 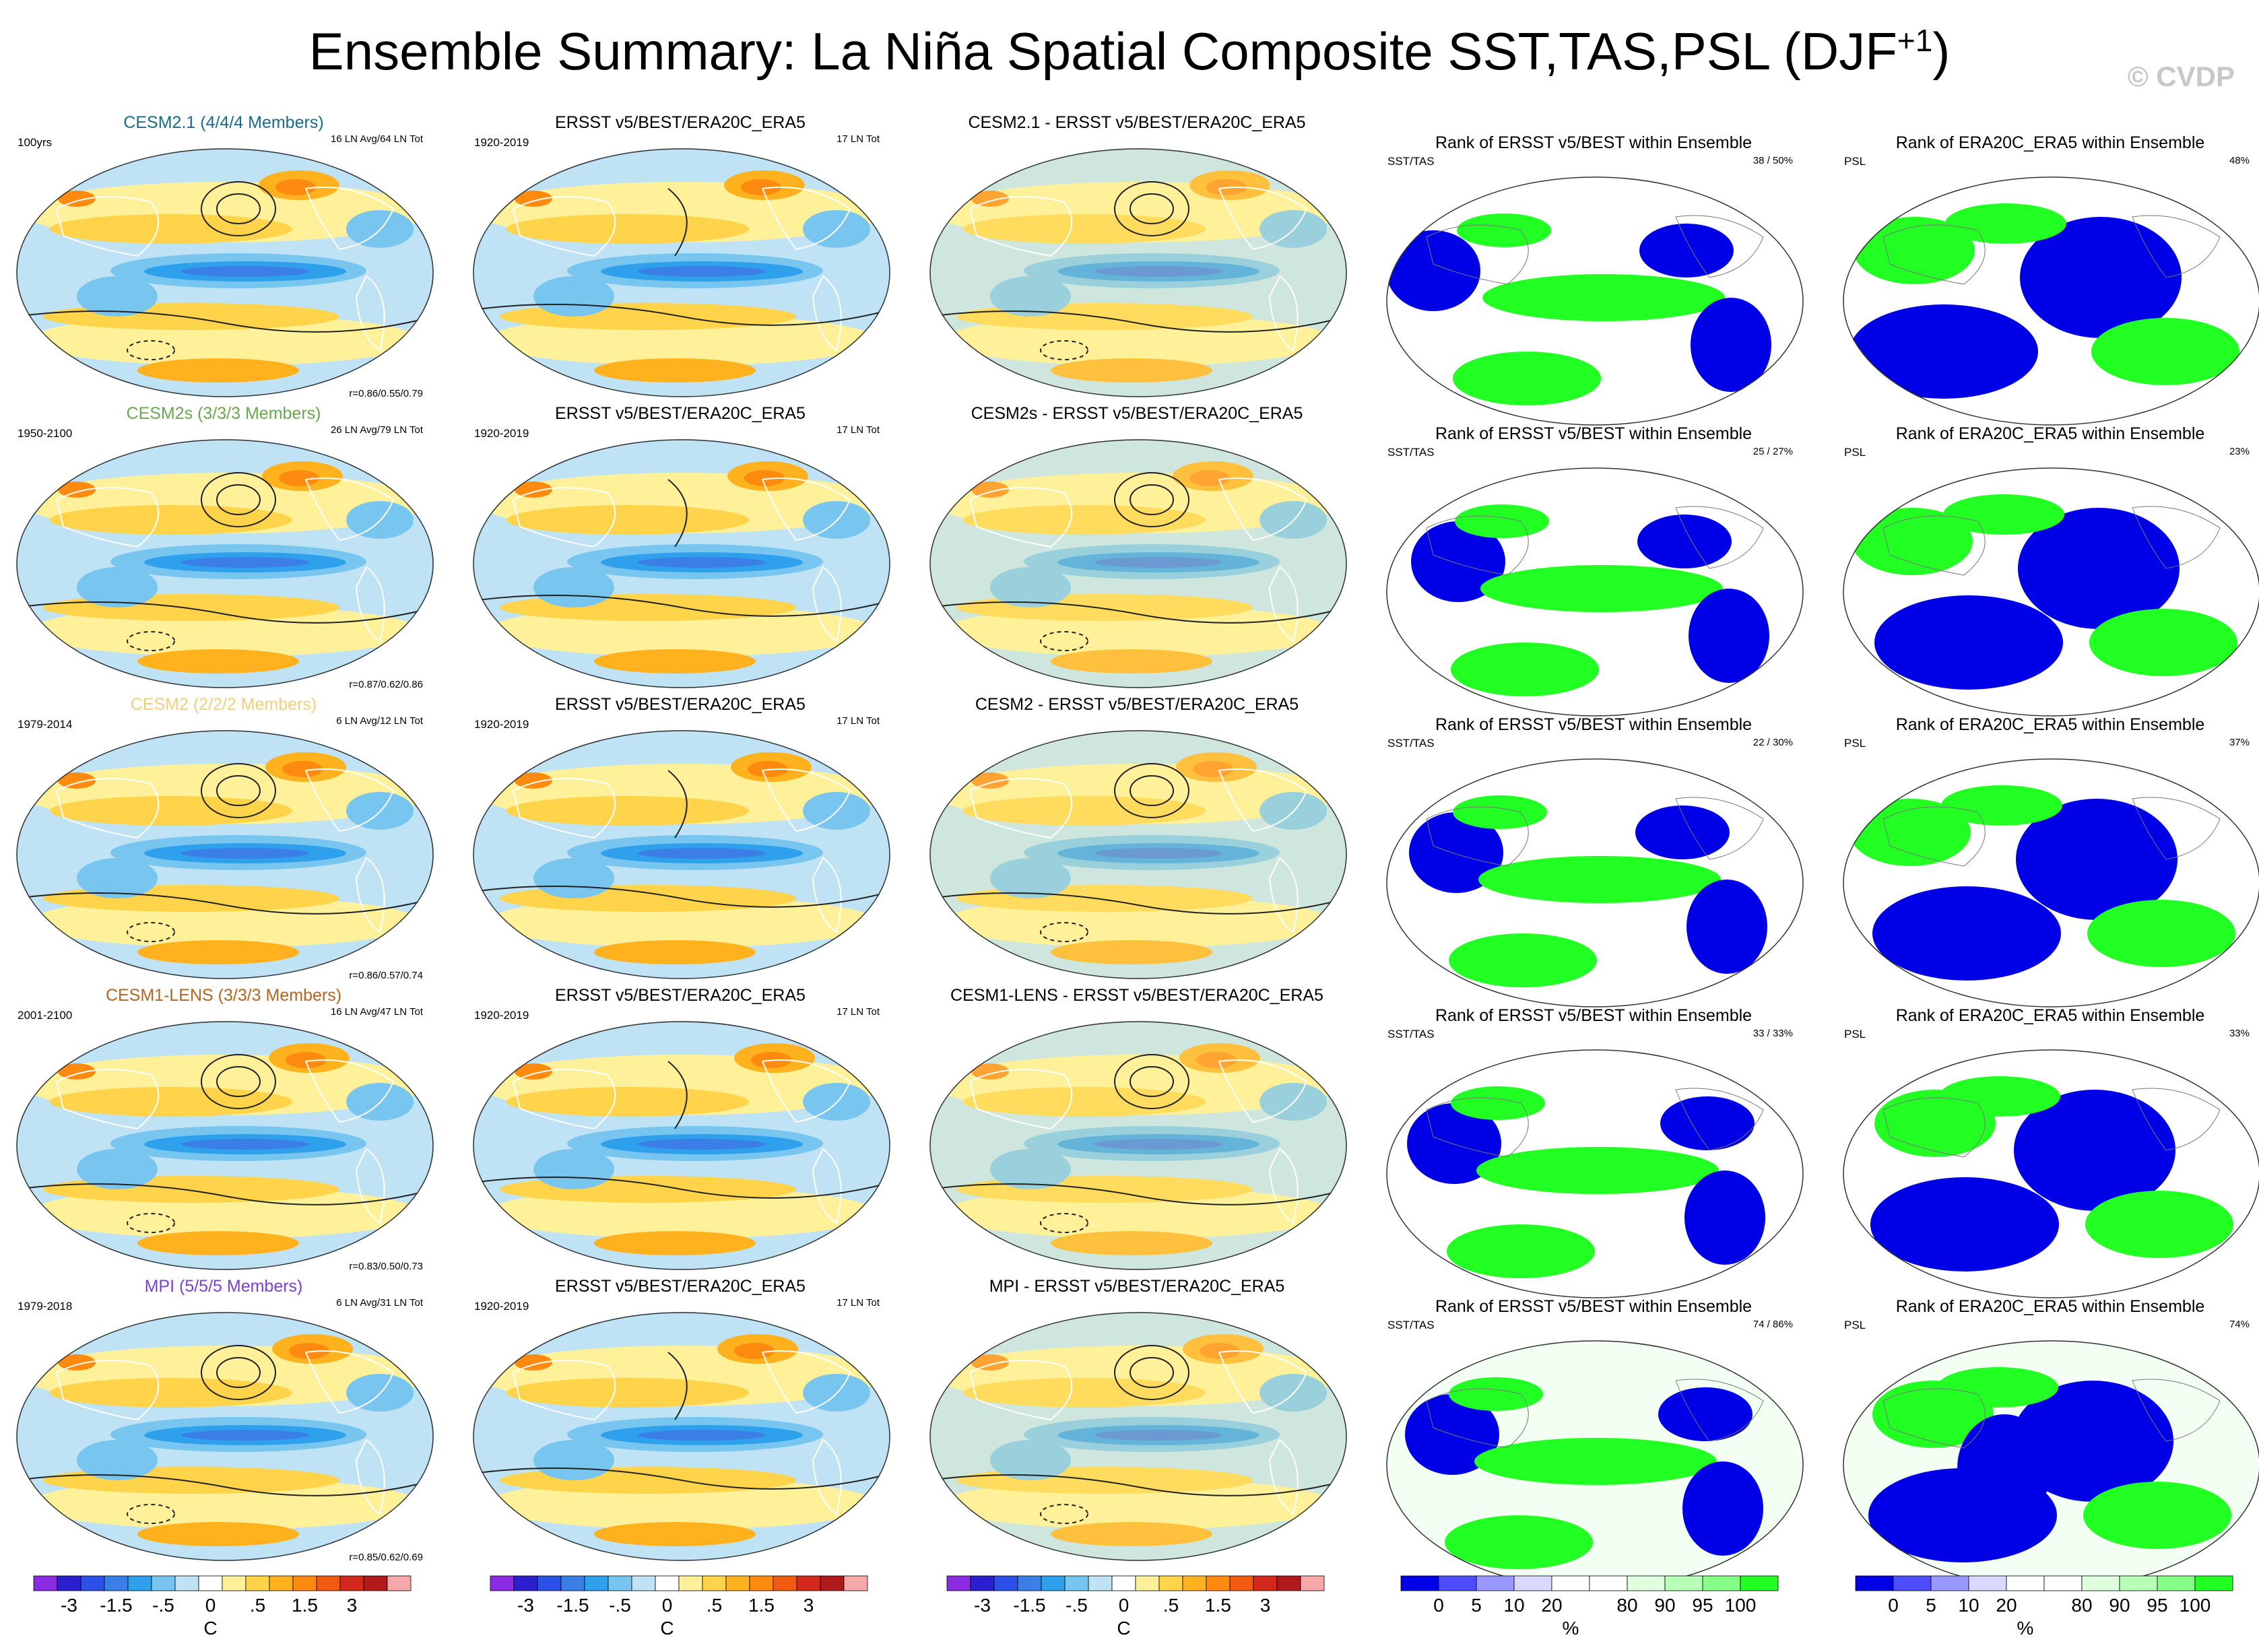 What do you see at coordinates (376, 430) in the screenshot?
I see `event-count: 26 LN Avg/79 LN Tot` at bounding box center [376, 430].